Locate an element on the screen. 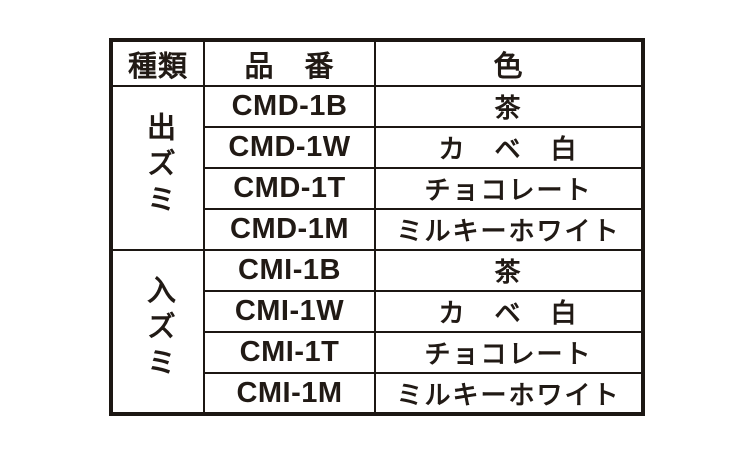 The image size is (750, 450). header-part-number: 品 番 is located at coordinates (289, 63).